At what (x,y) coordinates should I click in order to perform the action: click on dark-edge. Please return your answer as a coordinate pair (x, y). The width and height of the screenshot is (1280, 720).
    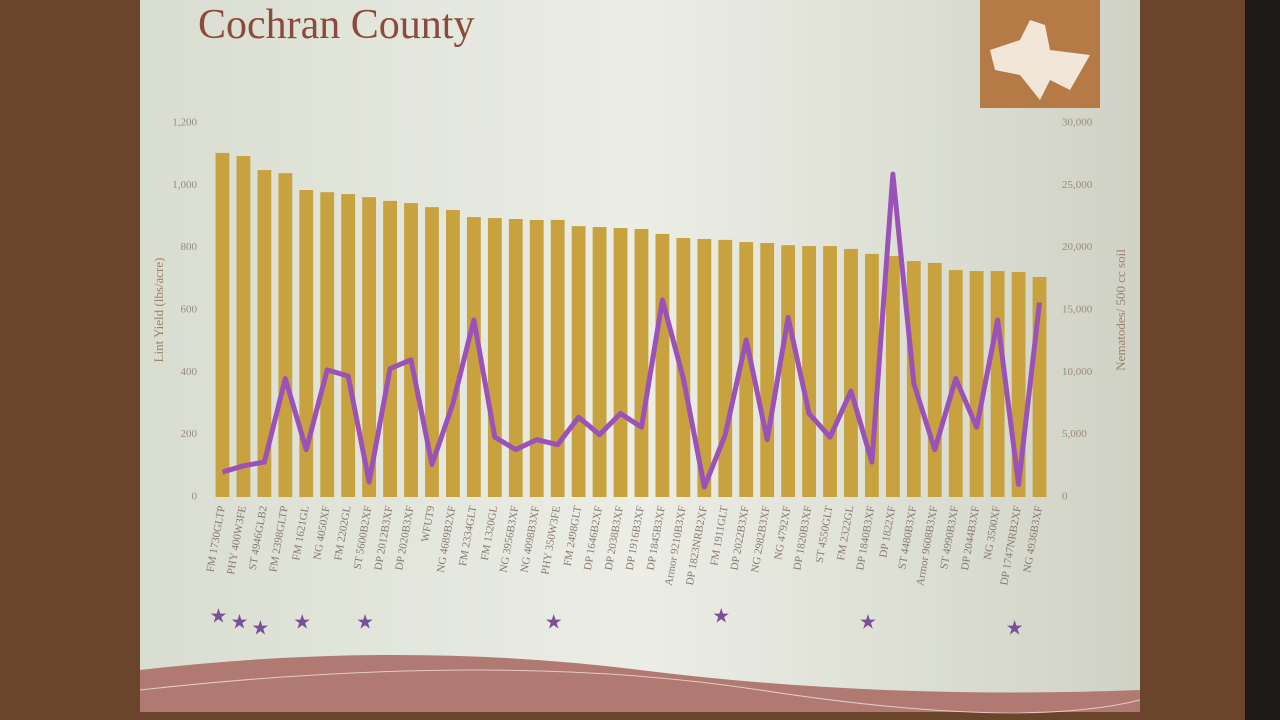
    Looking at the image, I should click on (1262, 360).